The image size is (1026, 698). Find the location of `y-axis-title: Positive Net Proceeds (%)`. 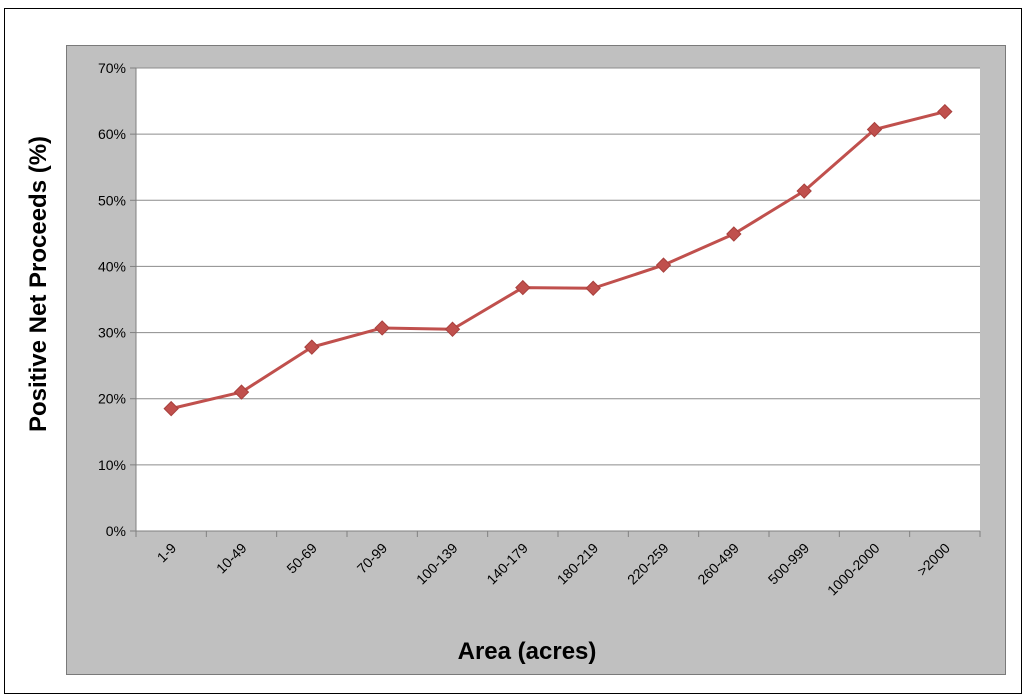

y-axis-title: Positive Net Proceeds (%) is located at coordinates (38, 284).